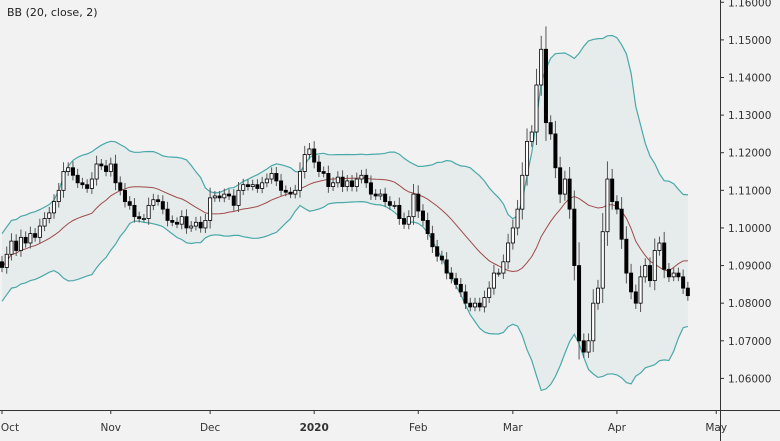  I want to click on indicator-legend: BB (20, close, 2), so click(52, 12).